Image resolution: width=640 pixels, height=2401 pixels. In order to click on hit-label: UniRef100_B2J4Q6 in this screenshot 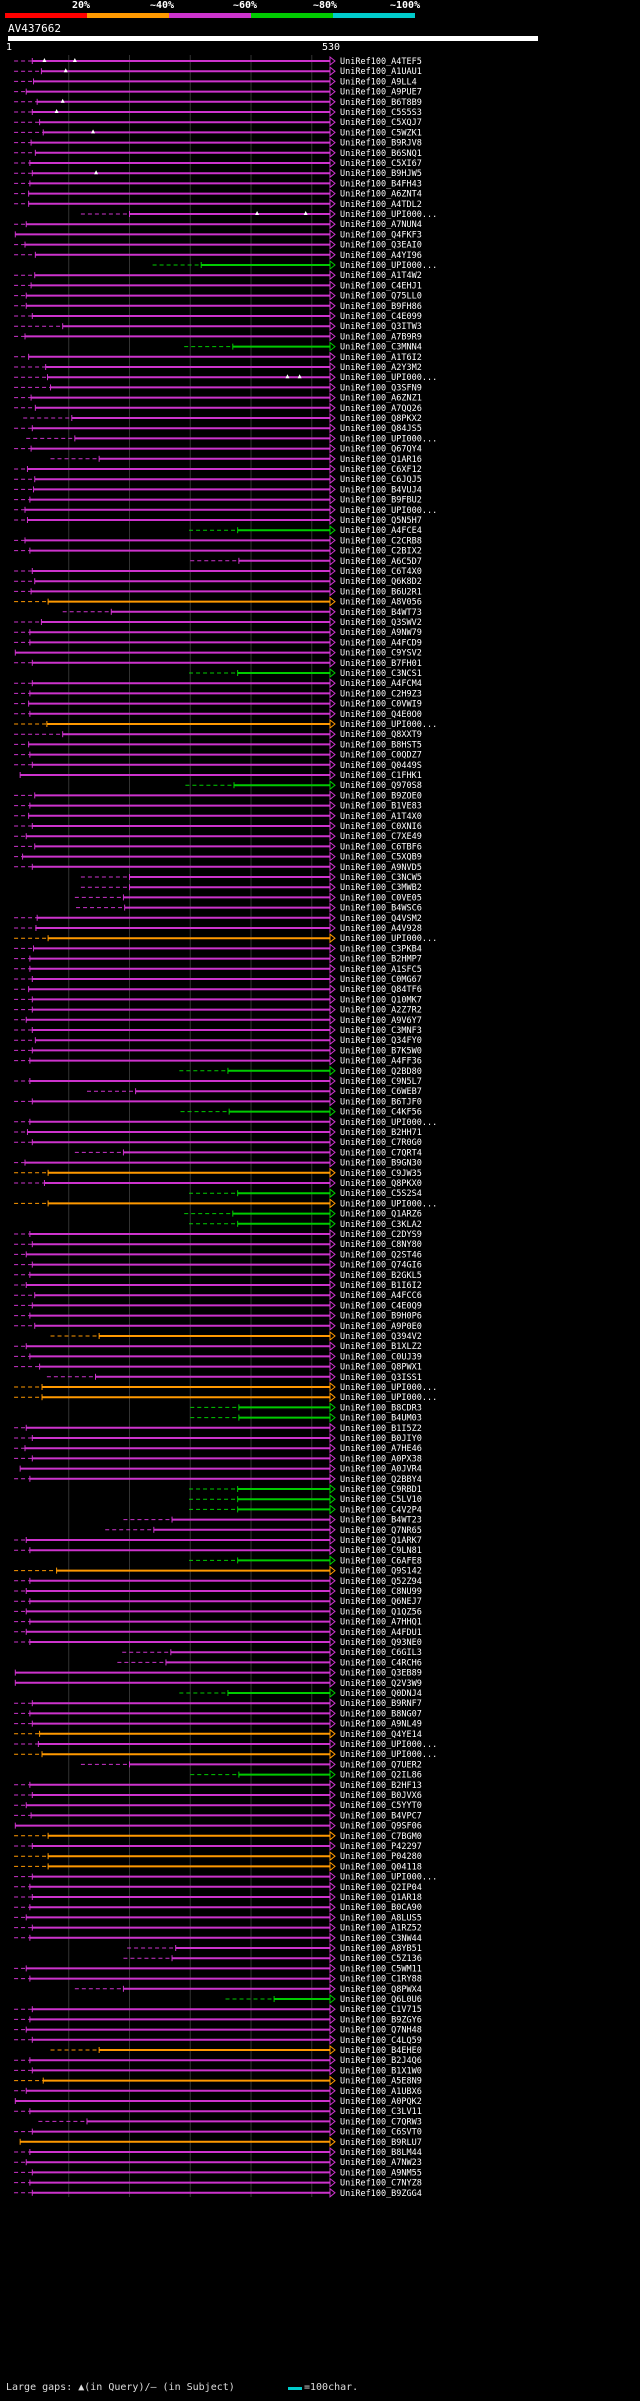, I will do `click(381, 2061)`.